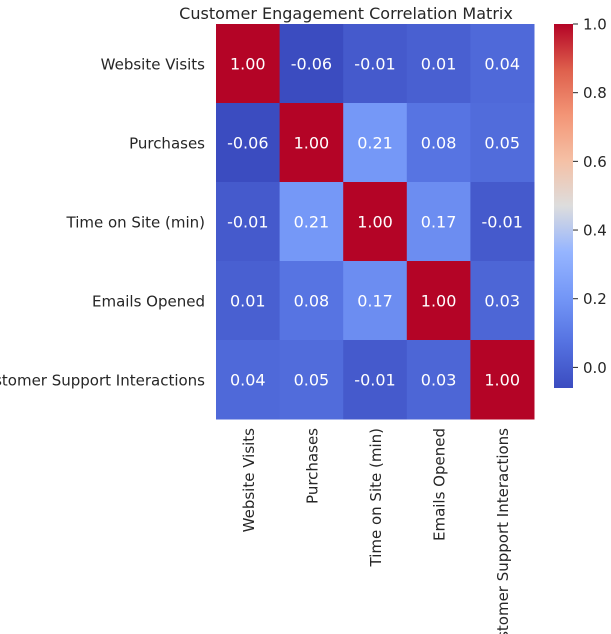 The image size is (611, 634). I want to click on column-label: Emails Opened, so click(440, 484).